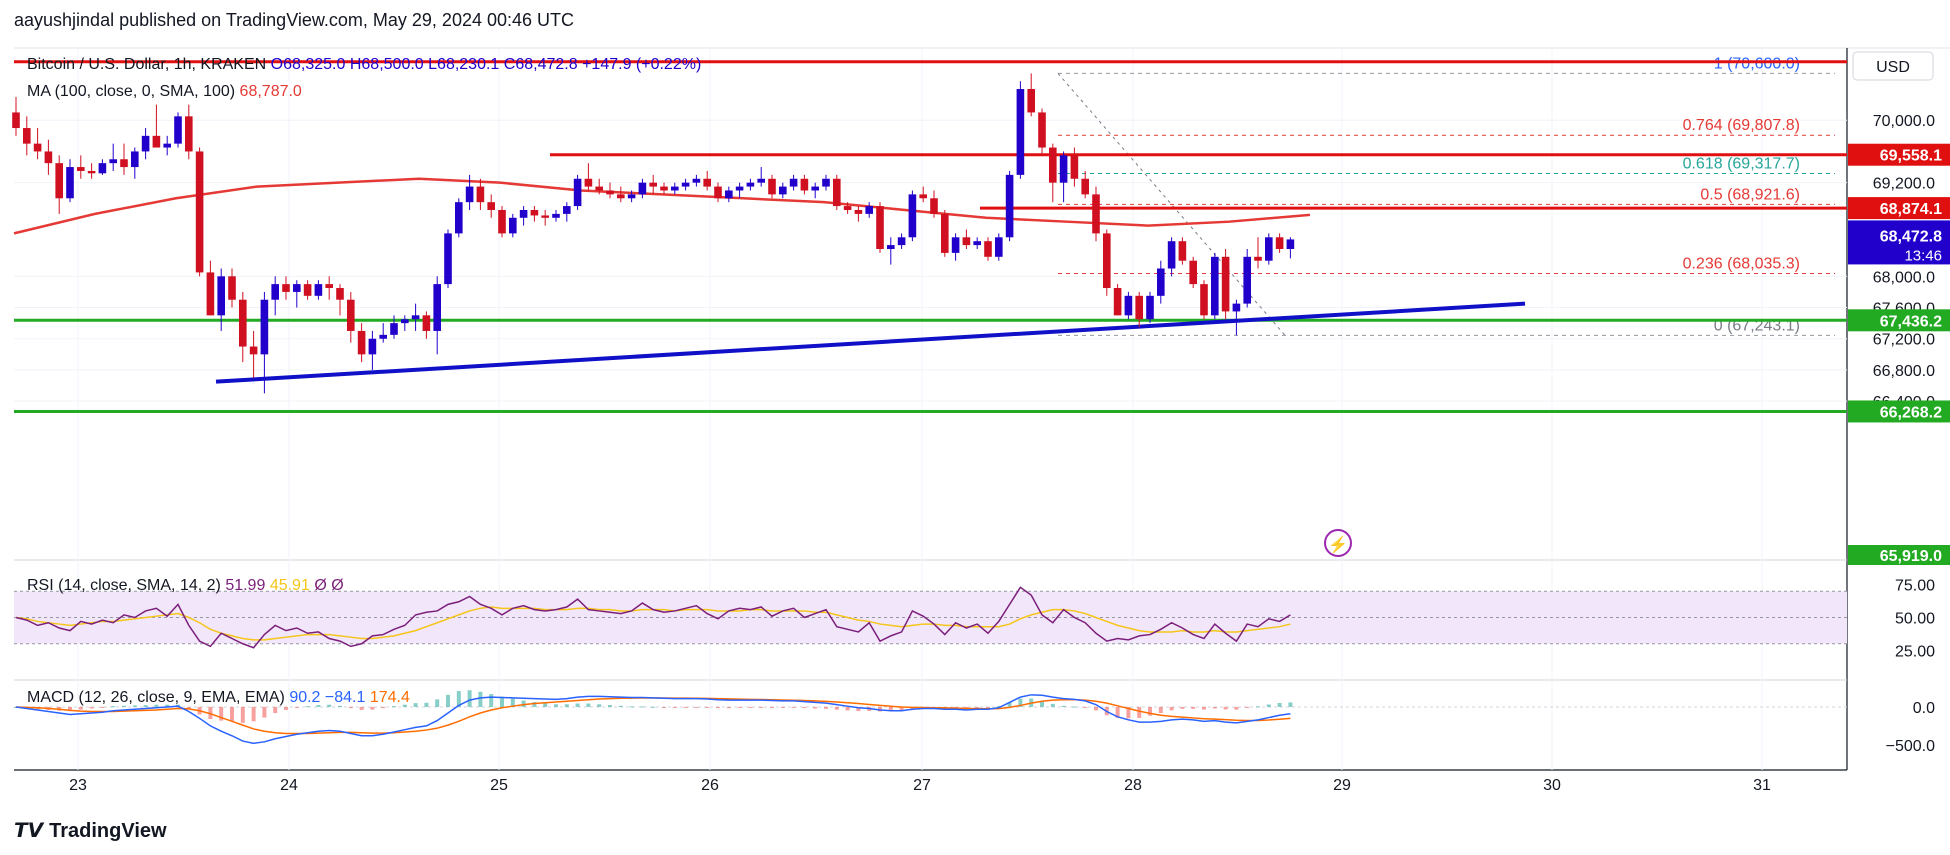 This screenshot has height=855, width=1950. What do you see at coordinates (1741, 163) in the screenshot?
I see `fib-level-label: 0.618 (69,317.7)` at bounding box center [1741, 163].